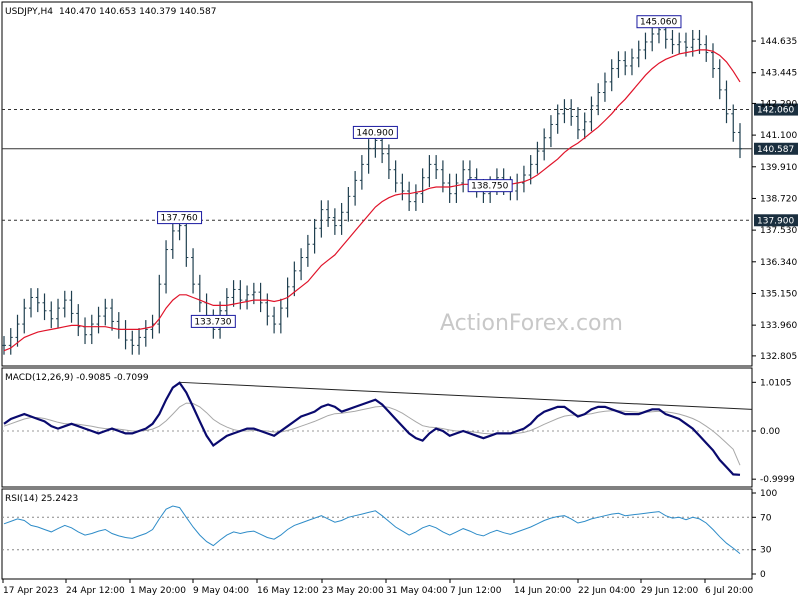  Describe the element at coordinates (778, 231) in the screenshot. I see `price-y-tick-label: 137.530` at that location.